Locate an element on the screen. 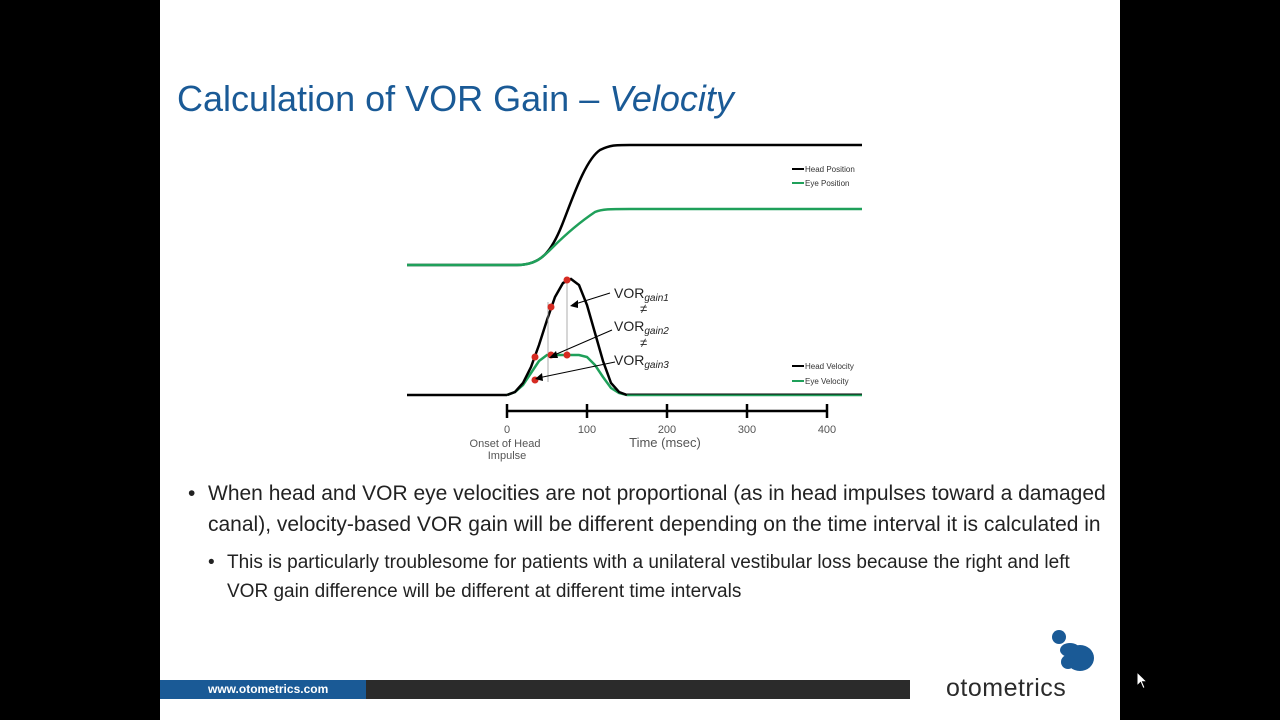 Image resolution: width=1280 pixels, height=720 pixels. legend-head-position: Head Position is located at coordinates (830, 169).